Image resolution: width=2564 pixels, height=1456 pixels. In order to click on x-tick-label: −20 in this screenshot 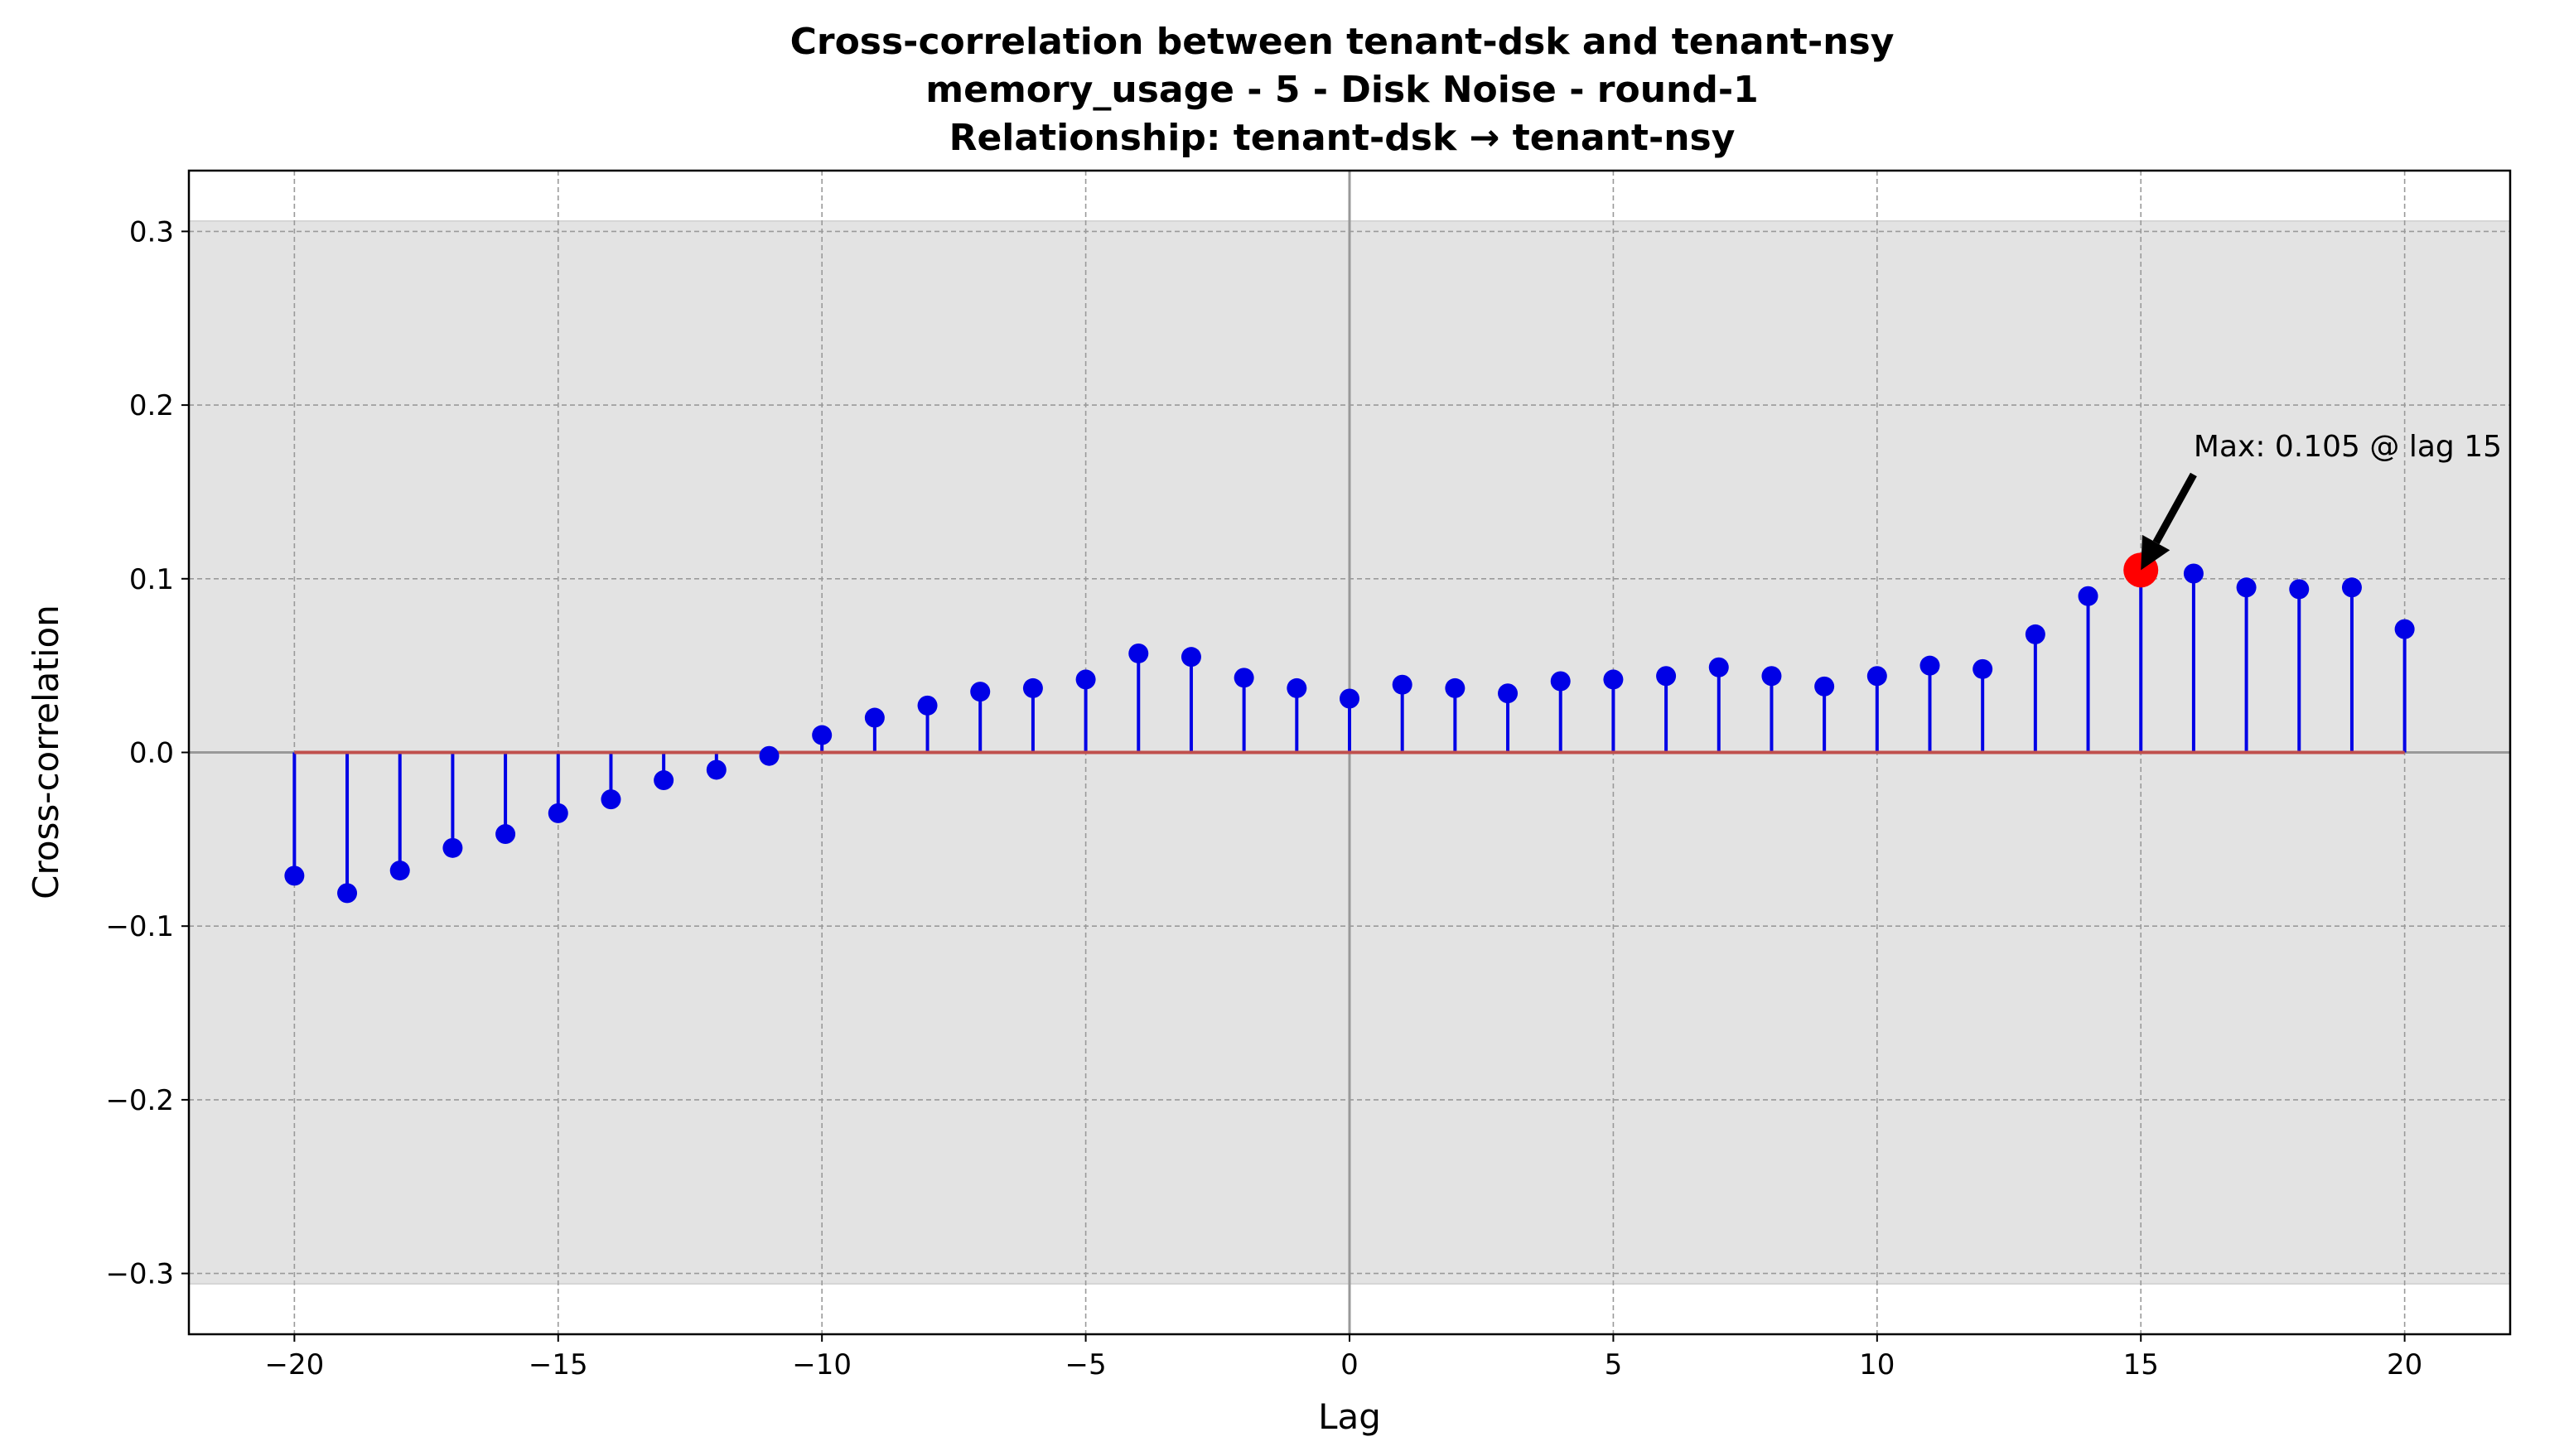, I will do `click(294, 1364)`.